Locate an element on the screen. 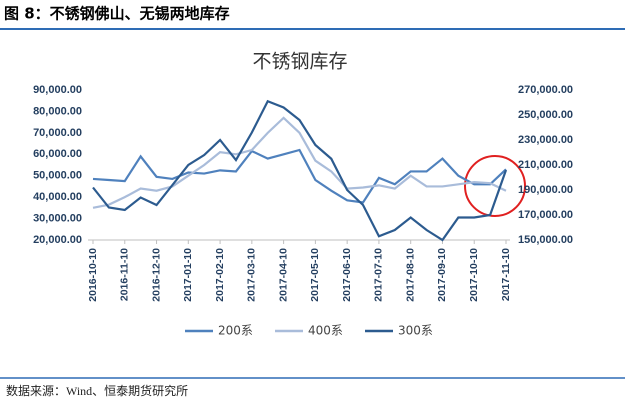  x-tick-label: 2017-07-10 is located at coordinates (379, 275).